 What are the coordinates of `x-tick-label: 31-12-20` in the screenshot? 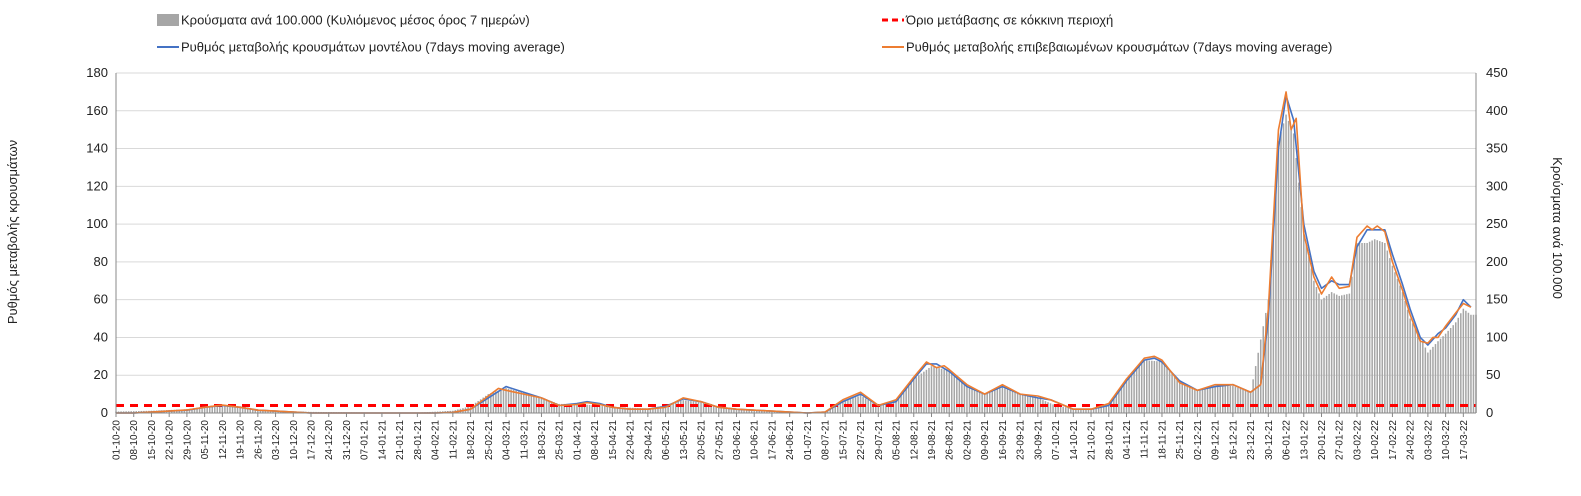 It's located at (347, 440).